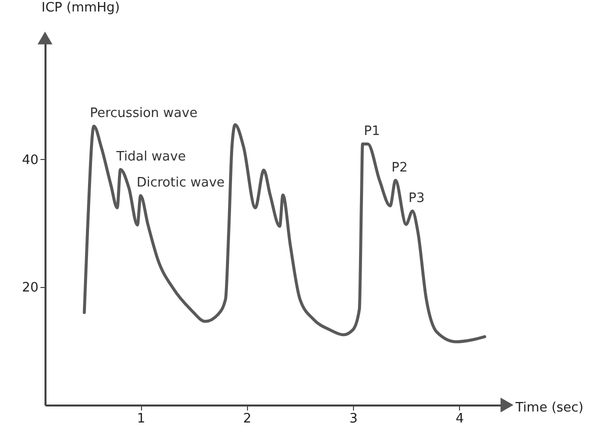 This screenshot has width=604, height=439. I want to click on x-axis-title: Time (sec), so click(549, 408).